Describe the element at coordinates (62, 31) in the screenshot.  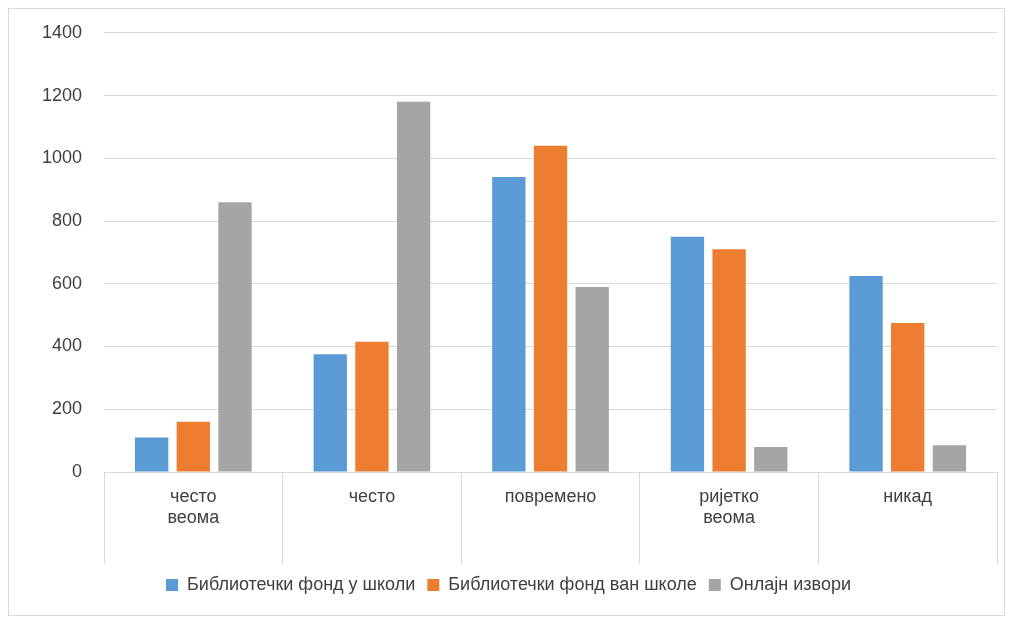
I see `y-tick-label: 1400` at that location.